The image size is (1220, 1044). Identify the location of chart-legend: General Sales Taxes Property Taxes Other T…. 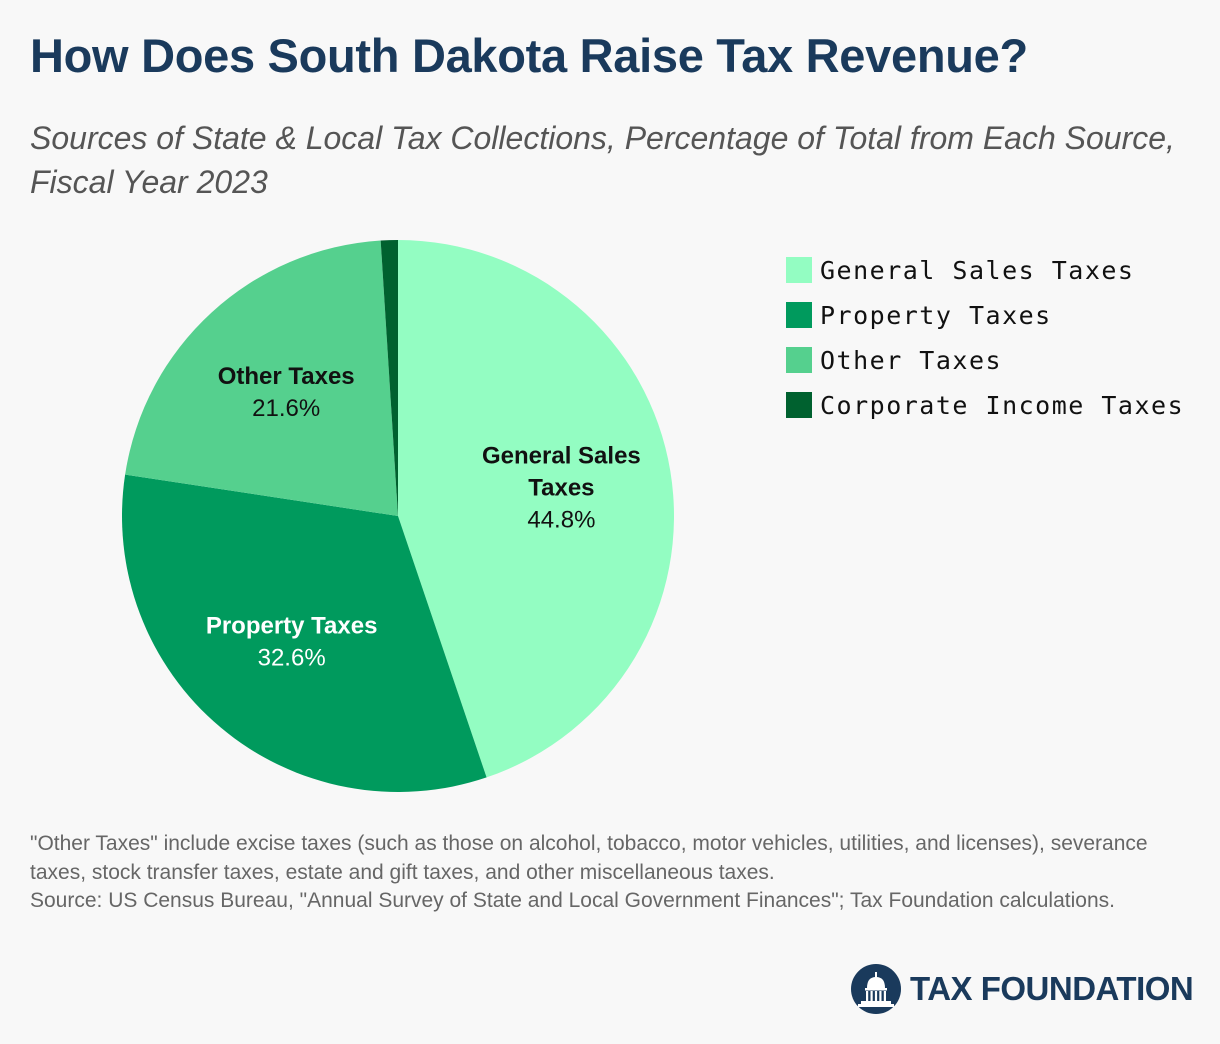
(985, 342).